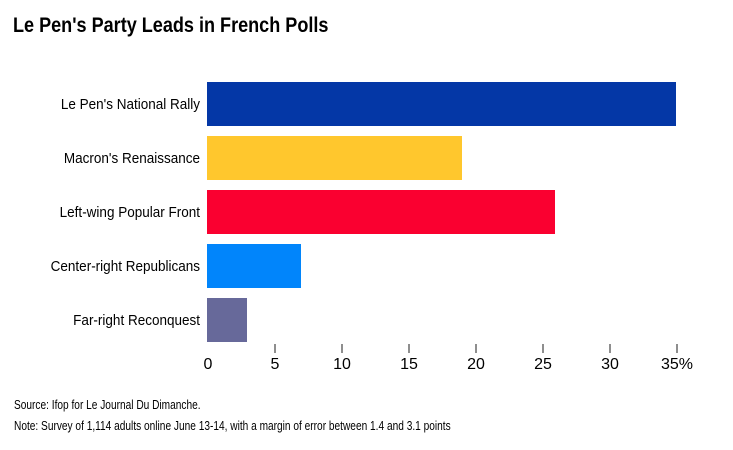 The width and height of the screenshot is (733, 450). What do you see at coordinates (409, 364) in the screenshot?
I see `axis-tick-label: 15` at bounding box center [409, 364].